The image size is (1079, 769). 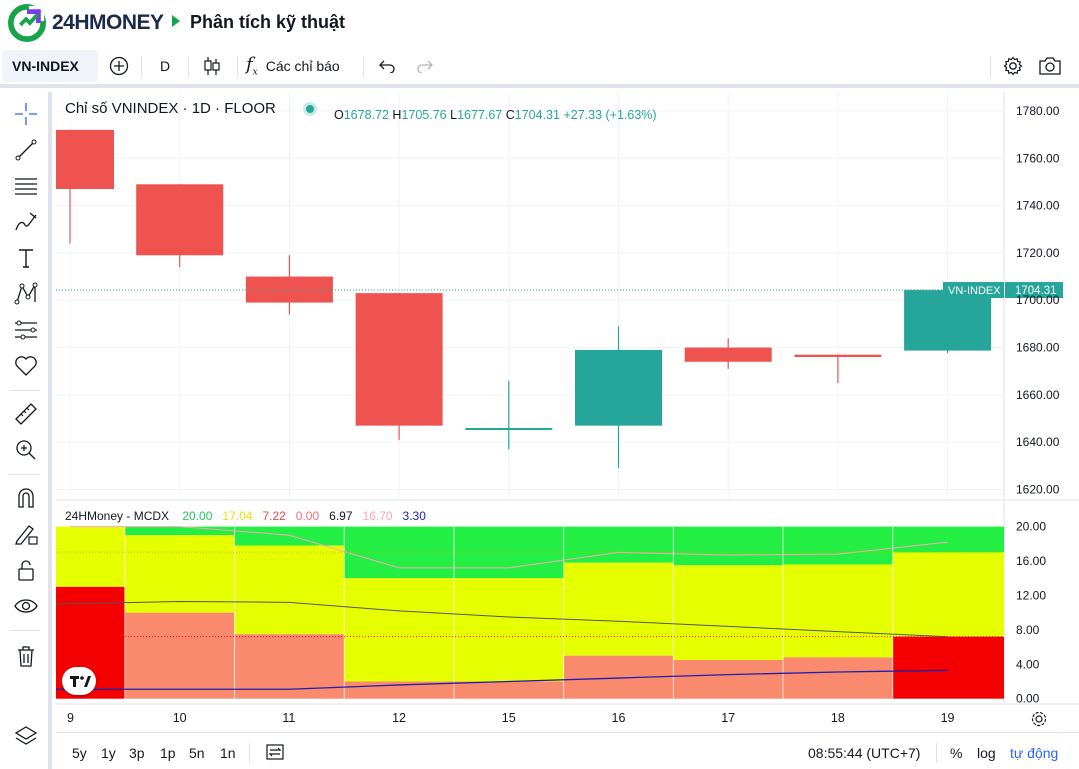 I want to click on crosshair-icon, so click(x=26, y=114).